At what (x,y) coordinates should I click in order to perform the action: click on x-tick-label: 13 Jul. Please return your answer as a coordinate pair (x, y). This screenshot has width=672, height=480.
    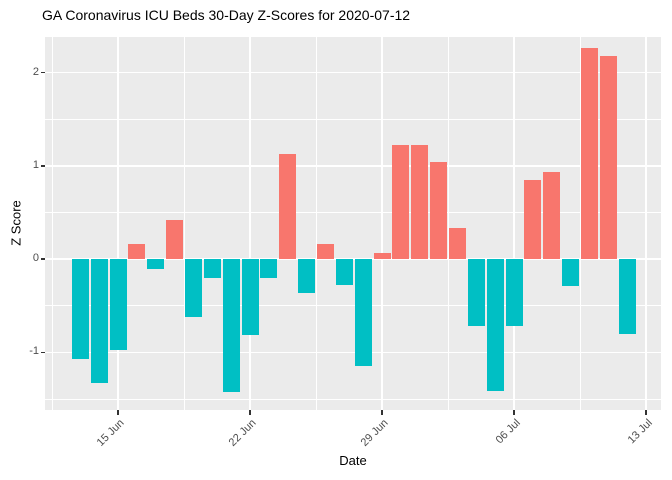
    Looking at the image, I should click on (640, 432).